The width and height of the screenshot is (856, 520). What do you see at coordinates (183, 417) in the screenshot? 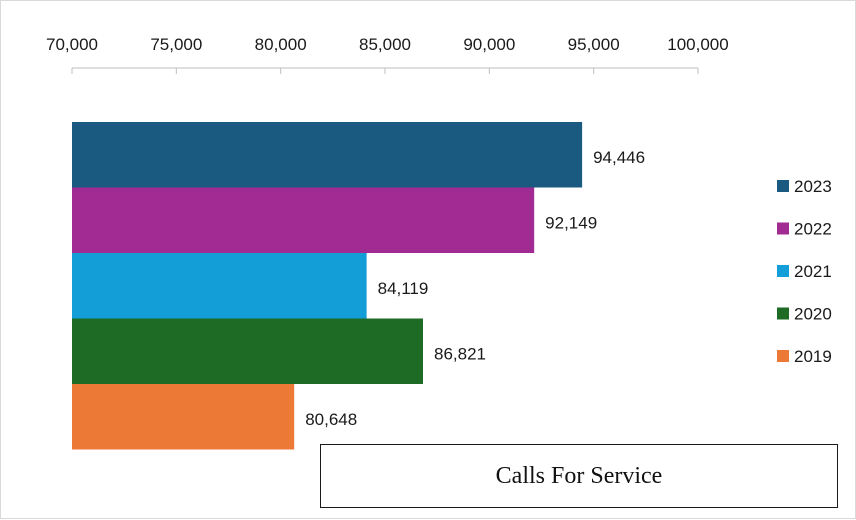
I see `bar-2019` at bounding box center [183, 417].